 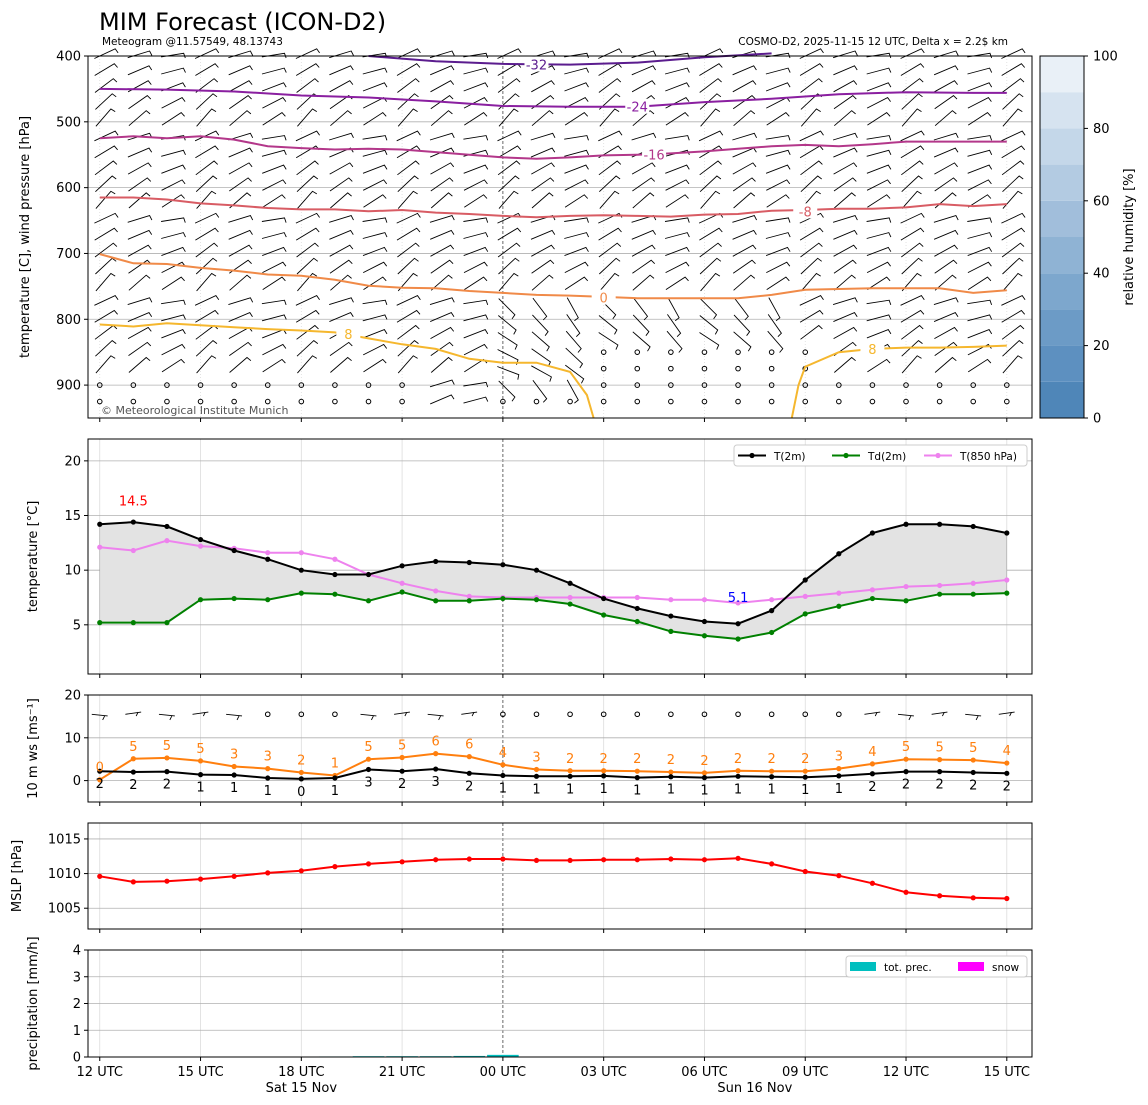 I want to click on y-tick-label: 1005, so click(x=64, y=909).